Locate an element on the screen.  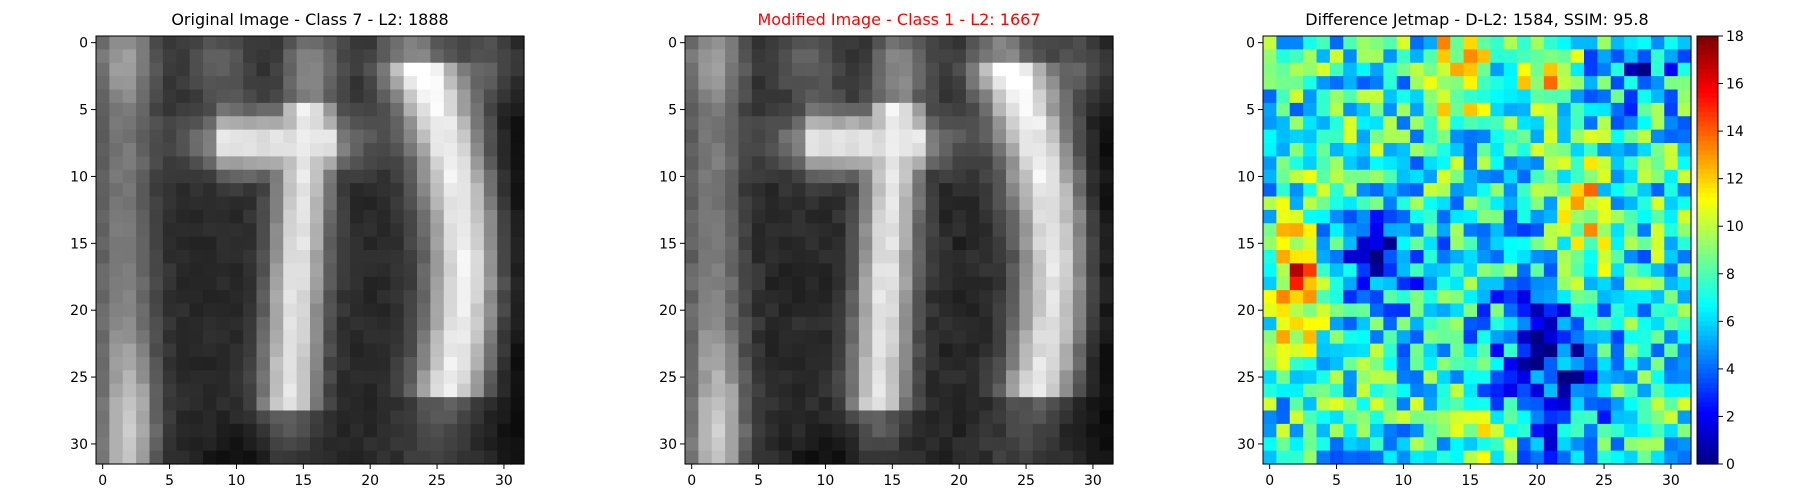
x-tick-label: 20 is located at coordinates (370, 481).